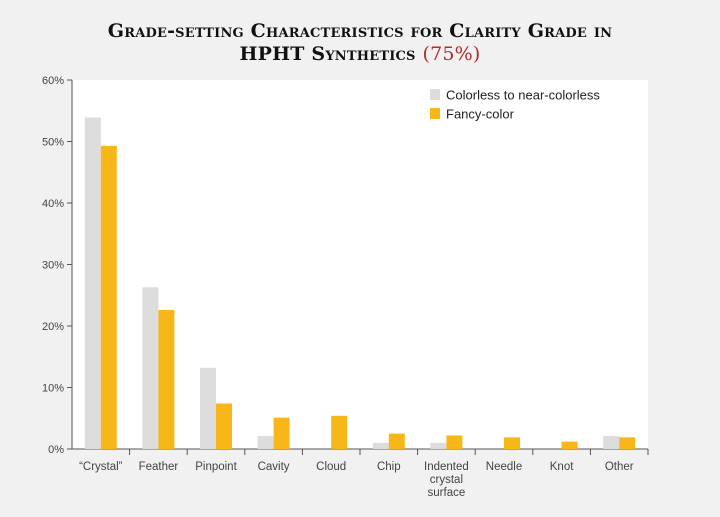  What do you see at coordinates (480, 114) in the screenshot?
I see `legend-label: Fancy-color` at bounding box center [480, 114].